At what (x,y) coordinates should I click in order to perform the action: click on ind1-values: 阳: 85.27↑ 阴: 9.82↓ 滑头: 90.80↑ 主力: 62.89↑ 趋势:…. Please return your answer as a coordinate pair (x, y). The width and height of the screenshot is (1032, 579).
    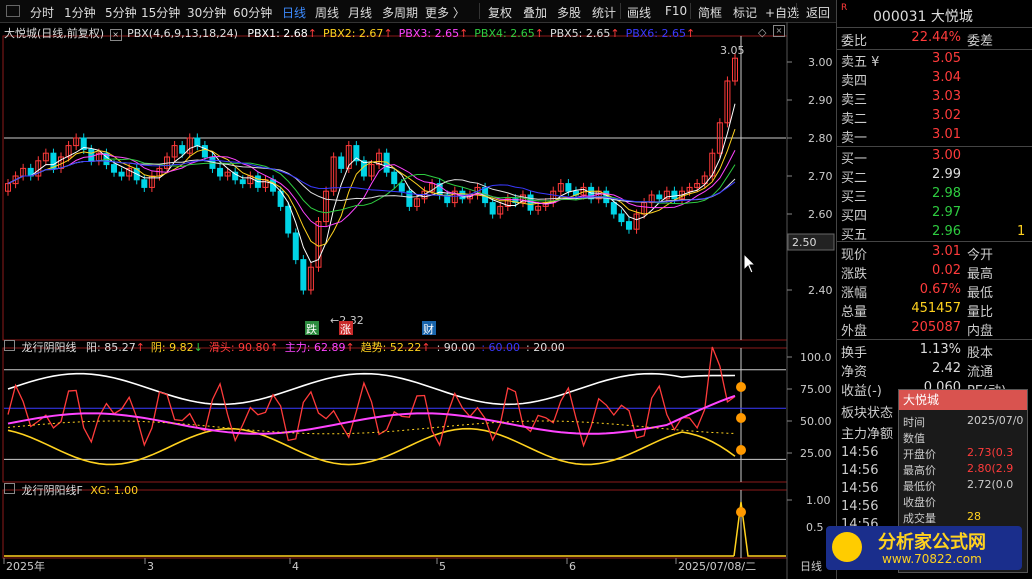
    Looking at the image, I should click on (322, 347).